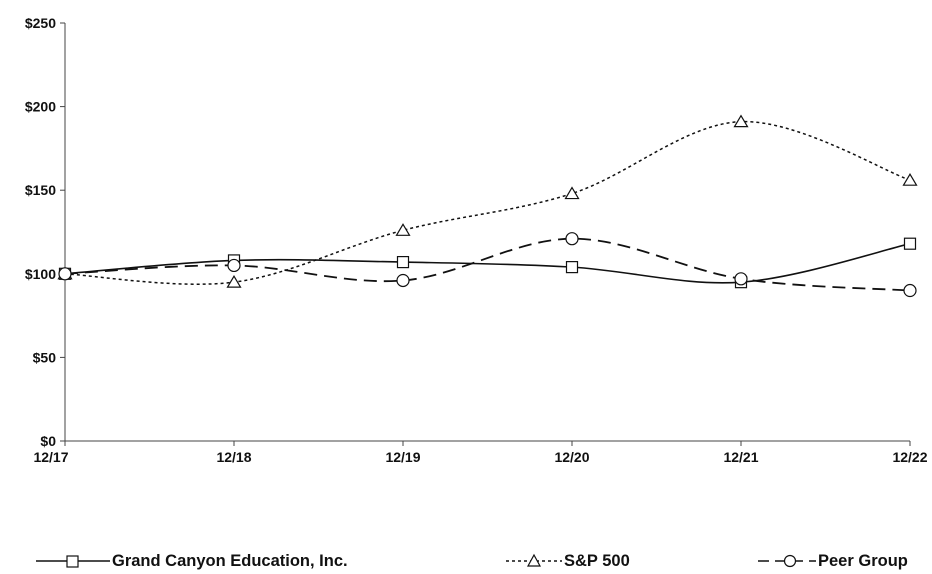 This screenshot has height=574, width=932. I want to click on x-tick-label: 12/19, so click(402, 457).